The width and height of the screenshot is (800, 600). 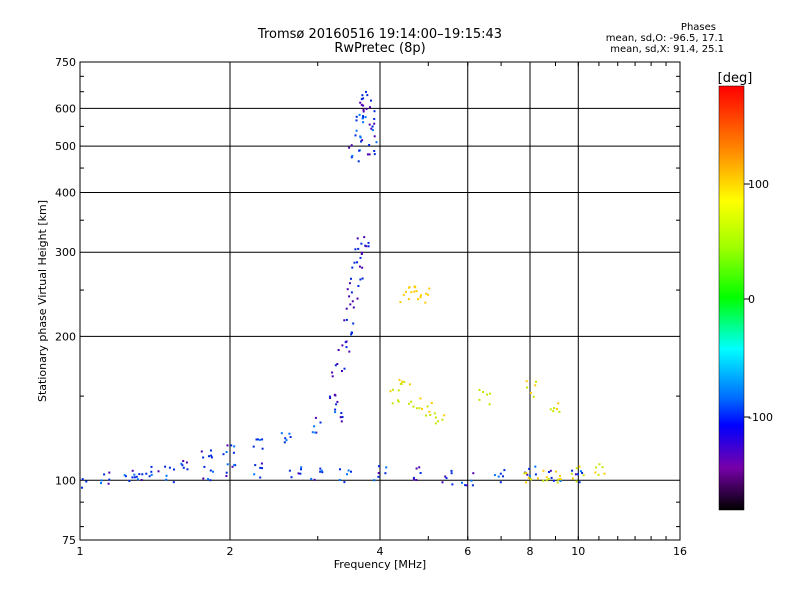 What do you see at coordinates (230, 551) in the screenshot?
I see `x-tick-label: 2` at bounding box center [230, 551].